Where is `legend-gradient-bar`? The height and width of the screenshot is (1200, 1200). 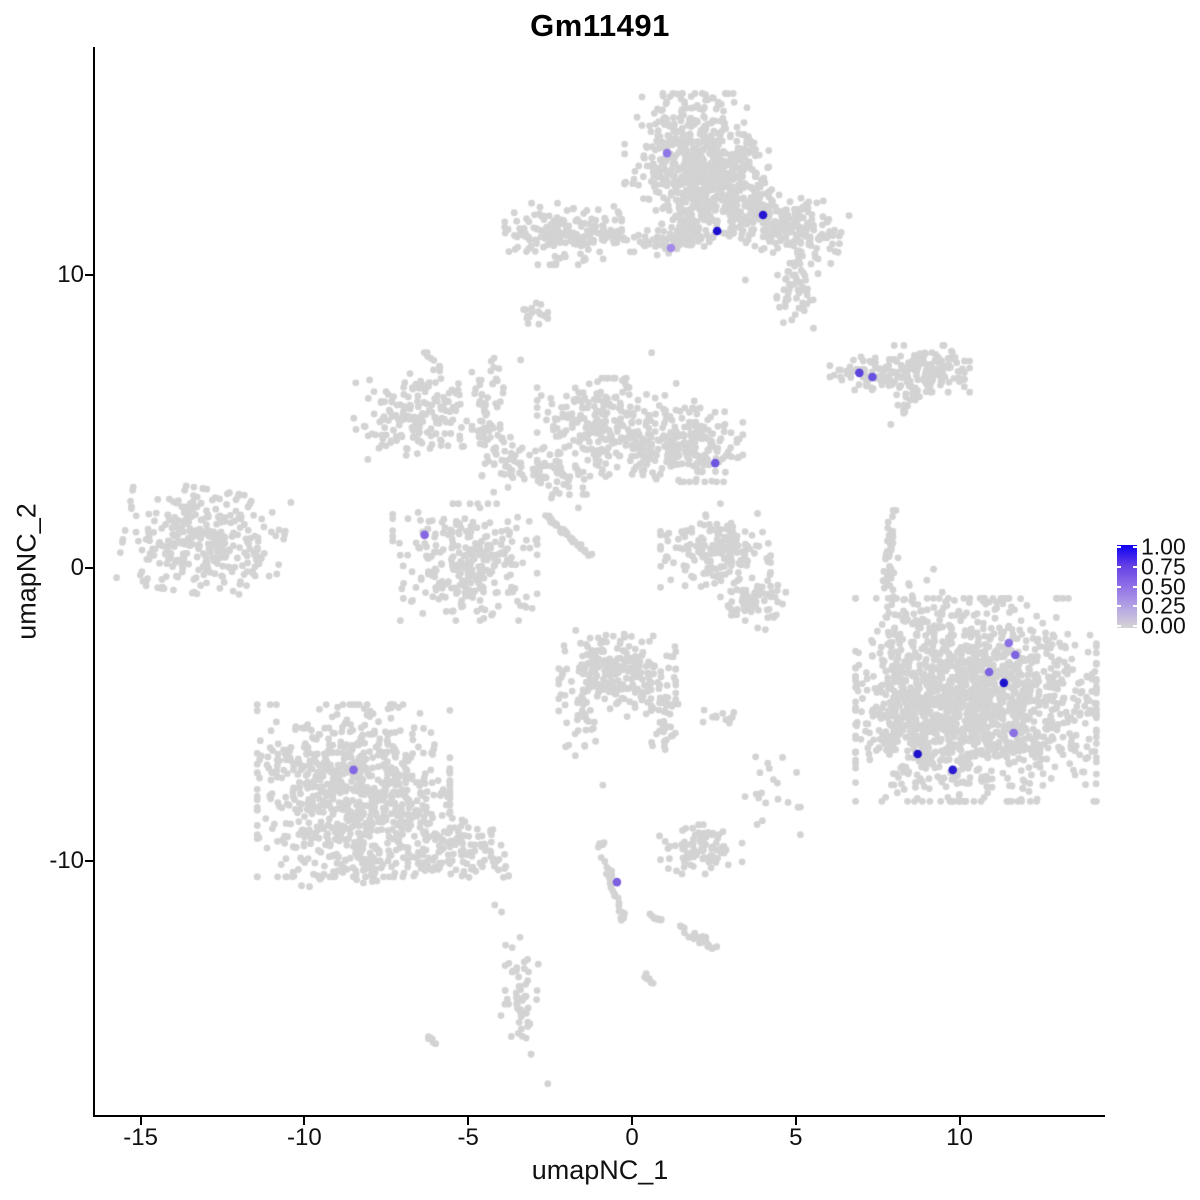
legend-gradient-bar is located at coordinates (1127, 586).